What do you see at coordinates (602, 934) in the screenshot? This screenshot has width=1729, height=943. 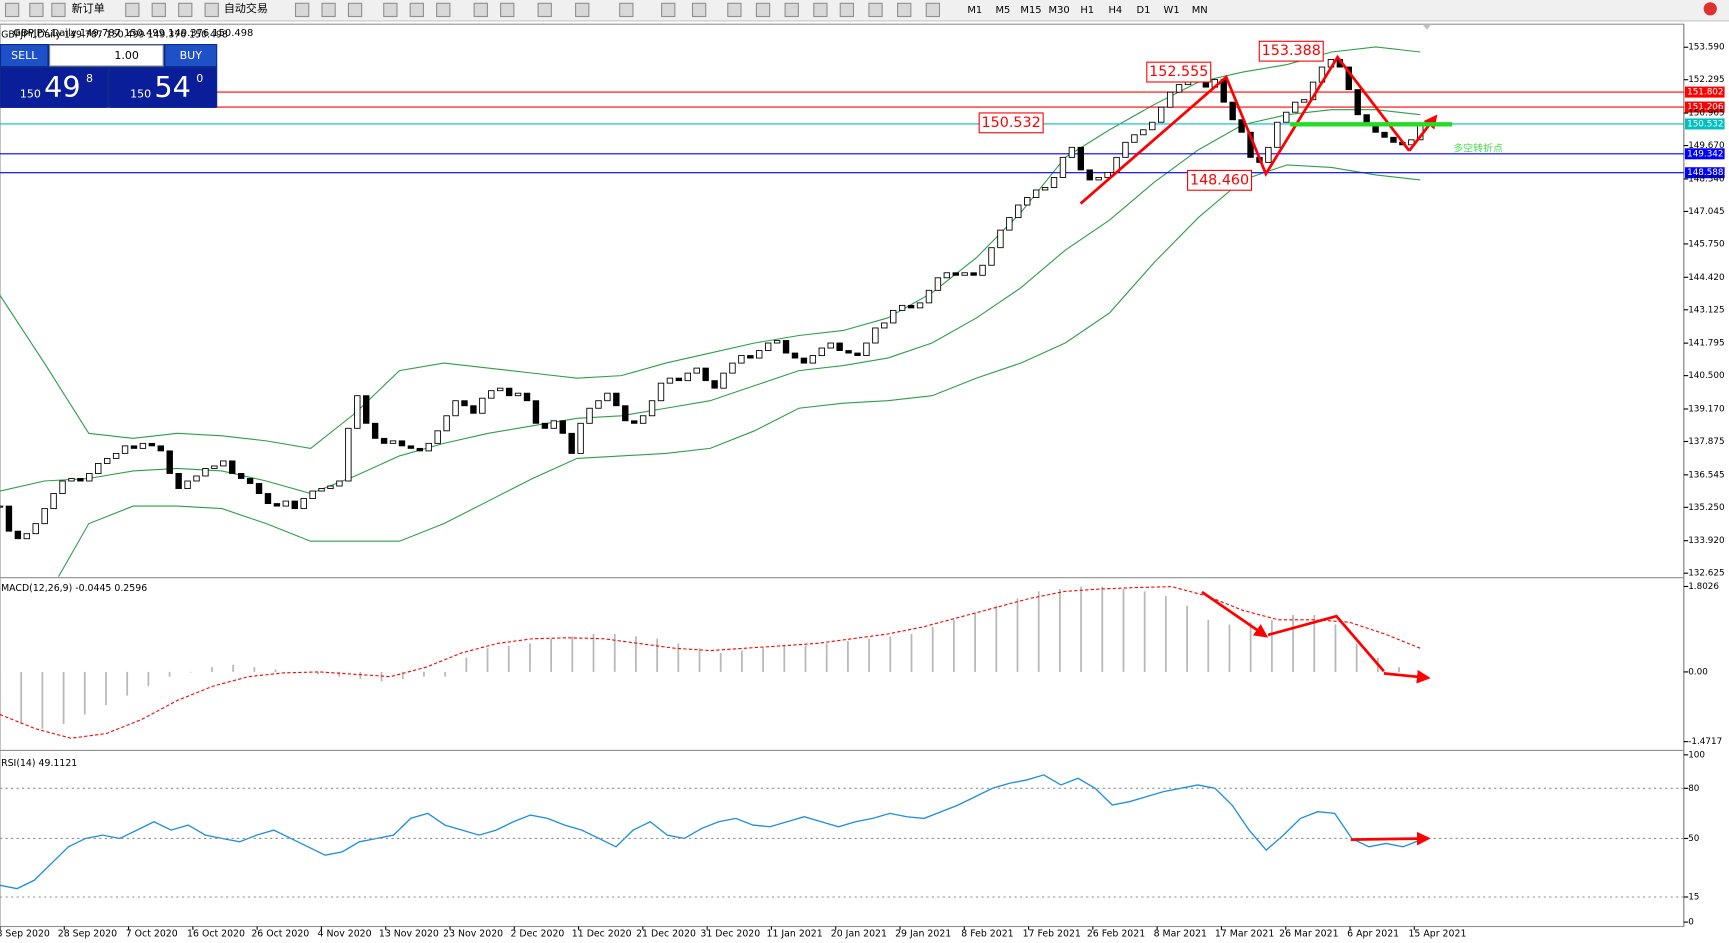 I see `x-tick-label: 11 Dec 2020` at bounding box center [602, 934].